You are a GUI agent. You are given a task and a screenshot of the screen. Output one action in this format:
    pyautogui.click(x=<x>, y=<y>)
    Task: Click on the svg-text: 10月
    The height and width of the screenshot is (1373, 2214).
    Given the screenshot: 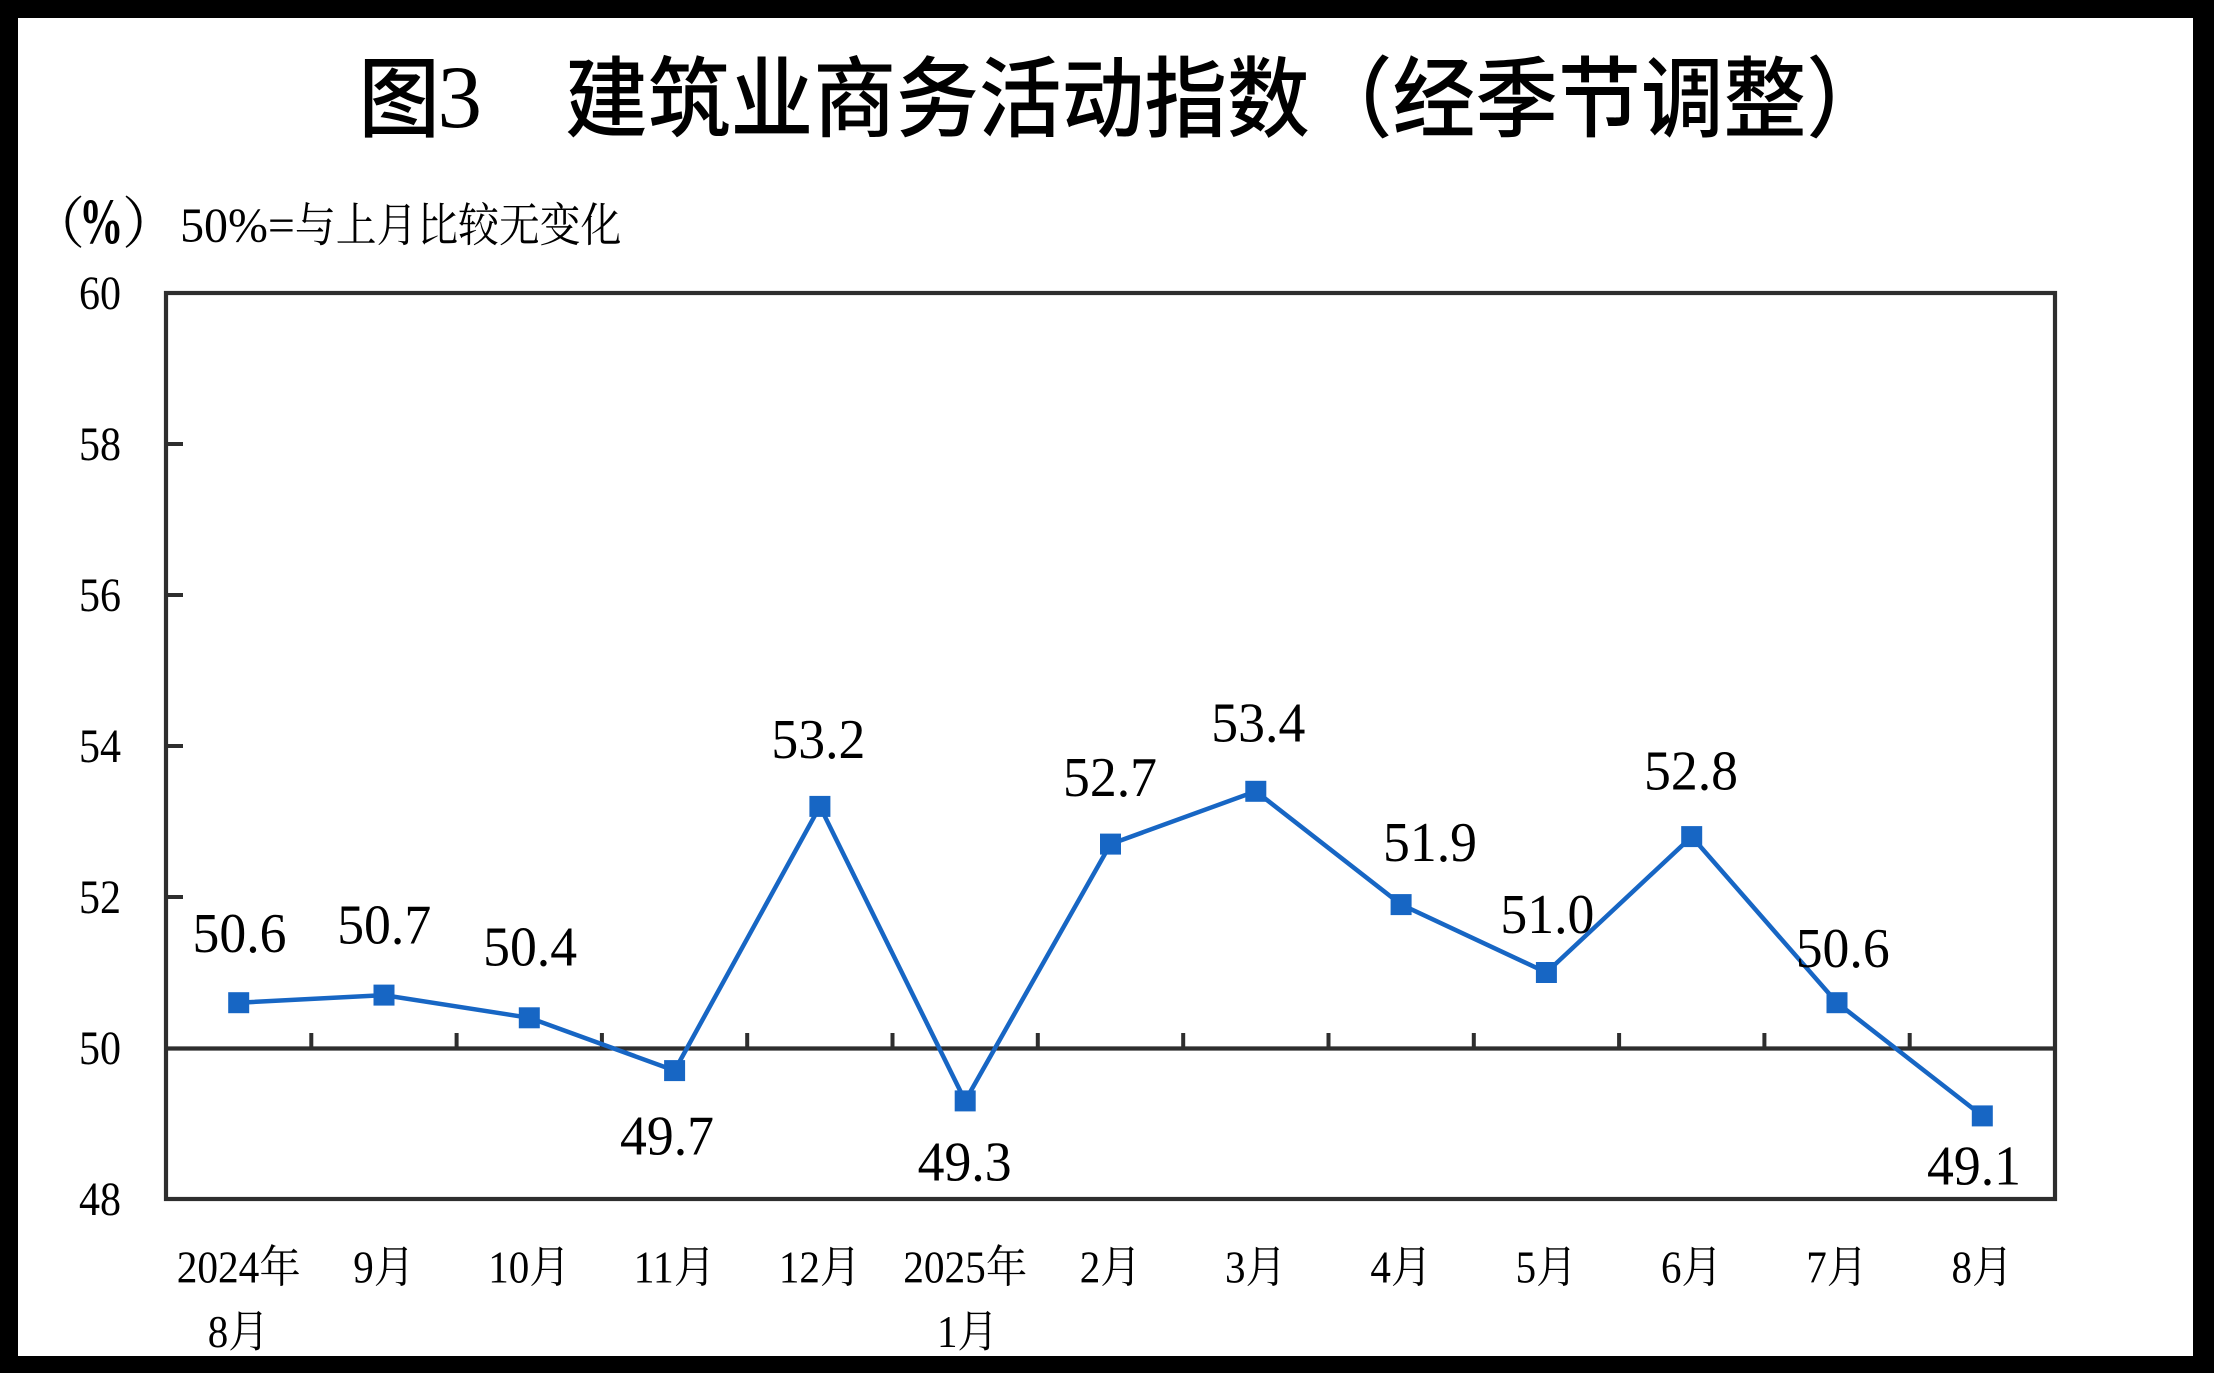 What is the action you would take?
    pyautogui.click(x=529, y=1268)
    